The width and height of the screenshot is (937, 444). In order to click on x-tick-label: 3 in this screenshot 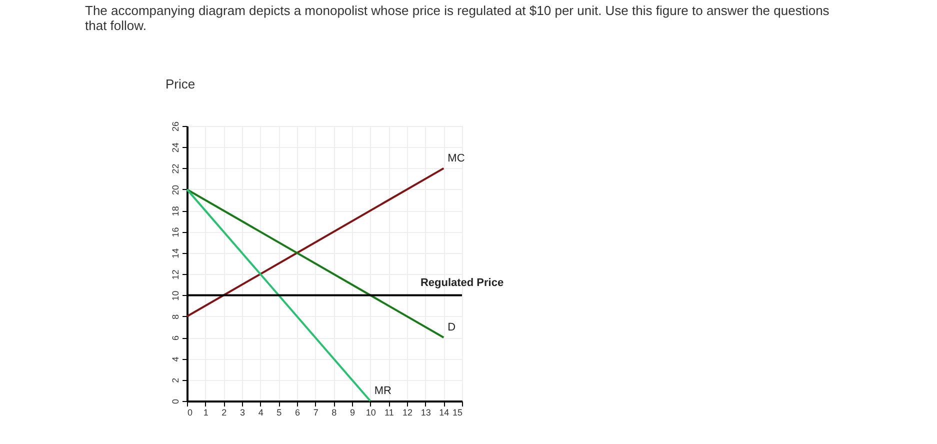, I will do `click(243, 413)`.